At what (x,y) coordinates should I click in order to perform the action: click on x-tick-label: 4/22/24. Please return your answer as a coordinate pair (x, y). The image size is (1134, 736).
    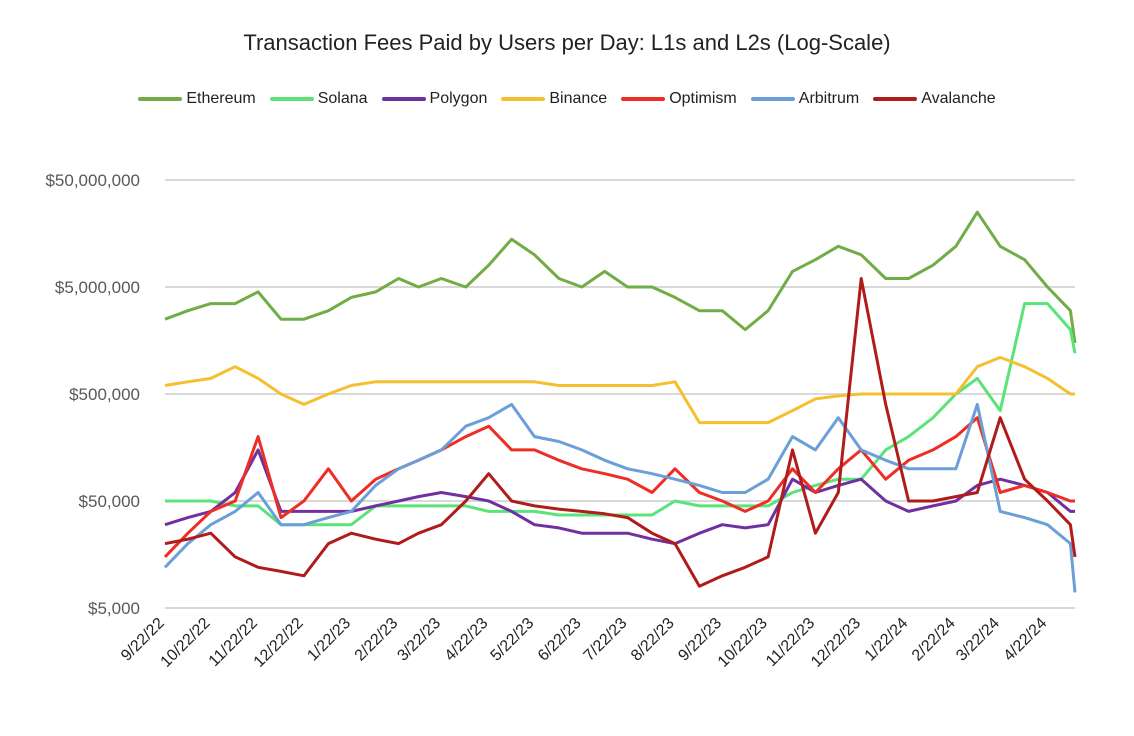
    Looking at the image, I should click on (1026, 640).